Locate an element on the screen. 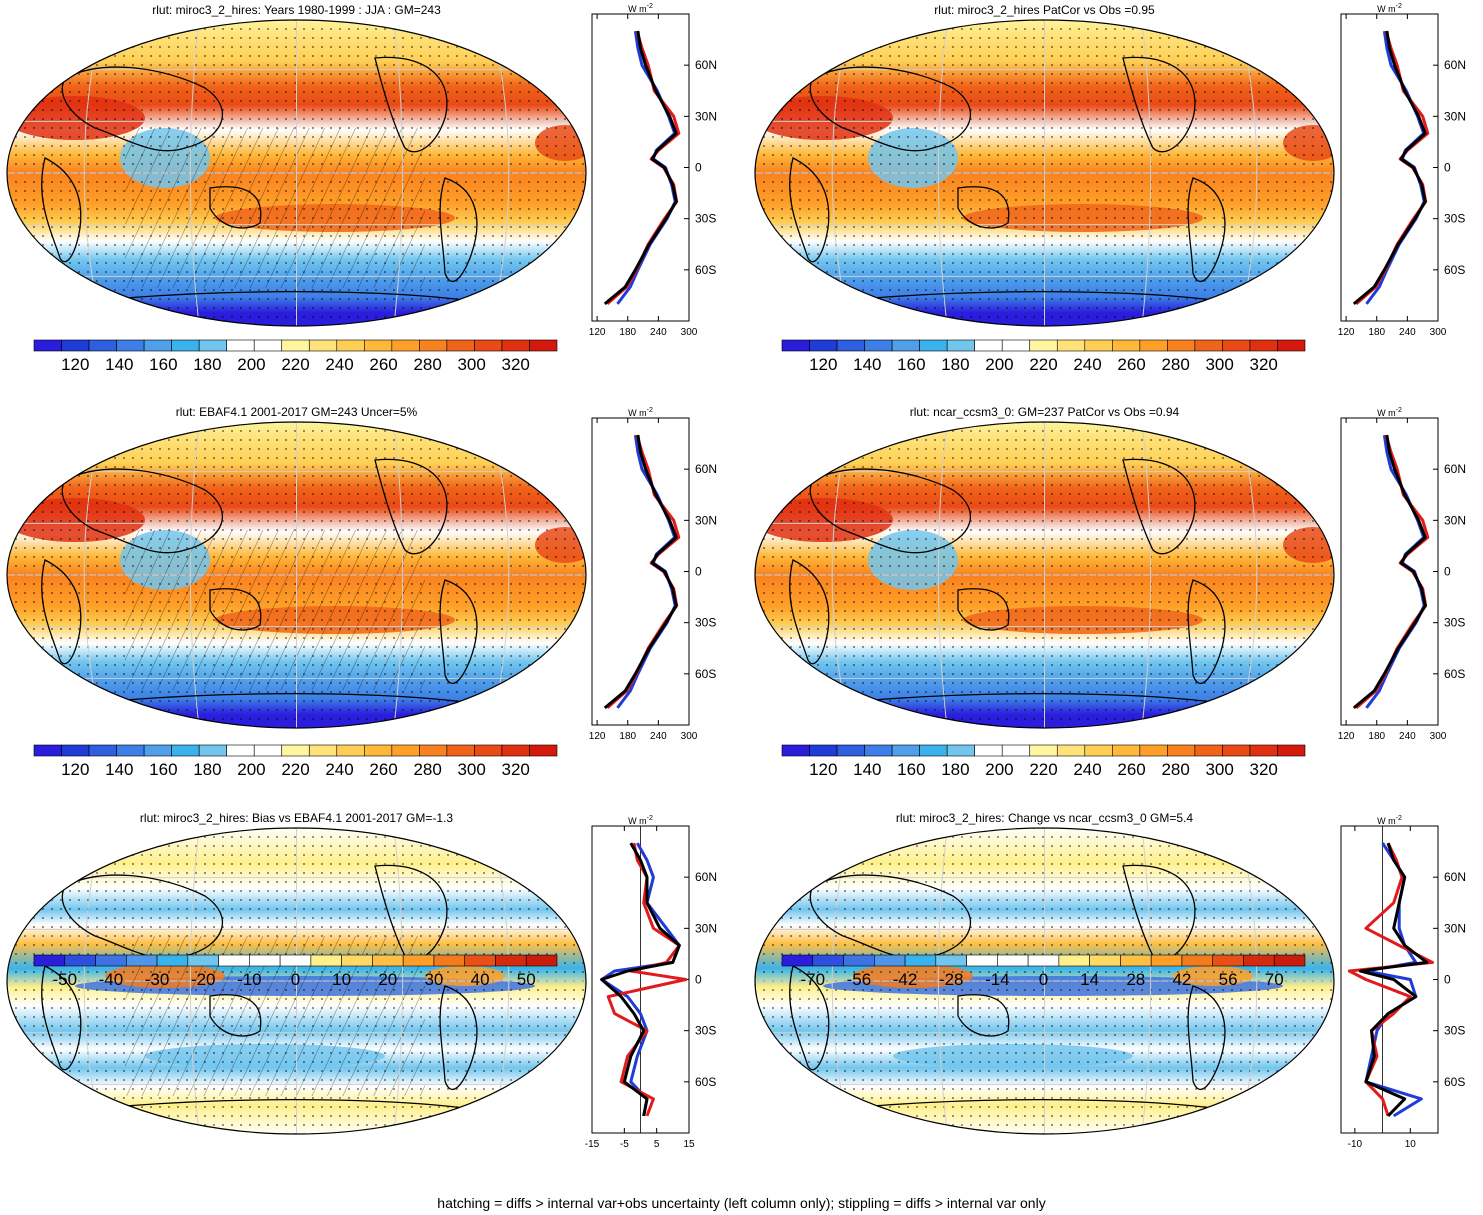 The height and width of the screenshot is (1215, 1483). zonal-x-tick-label: -10 is located at coordinates (1355, 1144).